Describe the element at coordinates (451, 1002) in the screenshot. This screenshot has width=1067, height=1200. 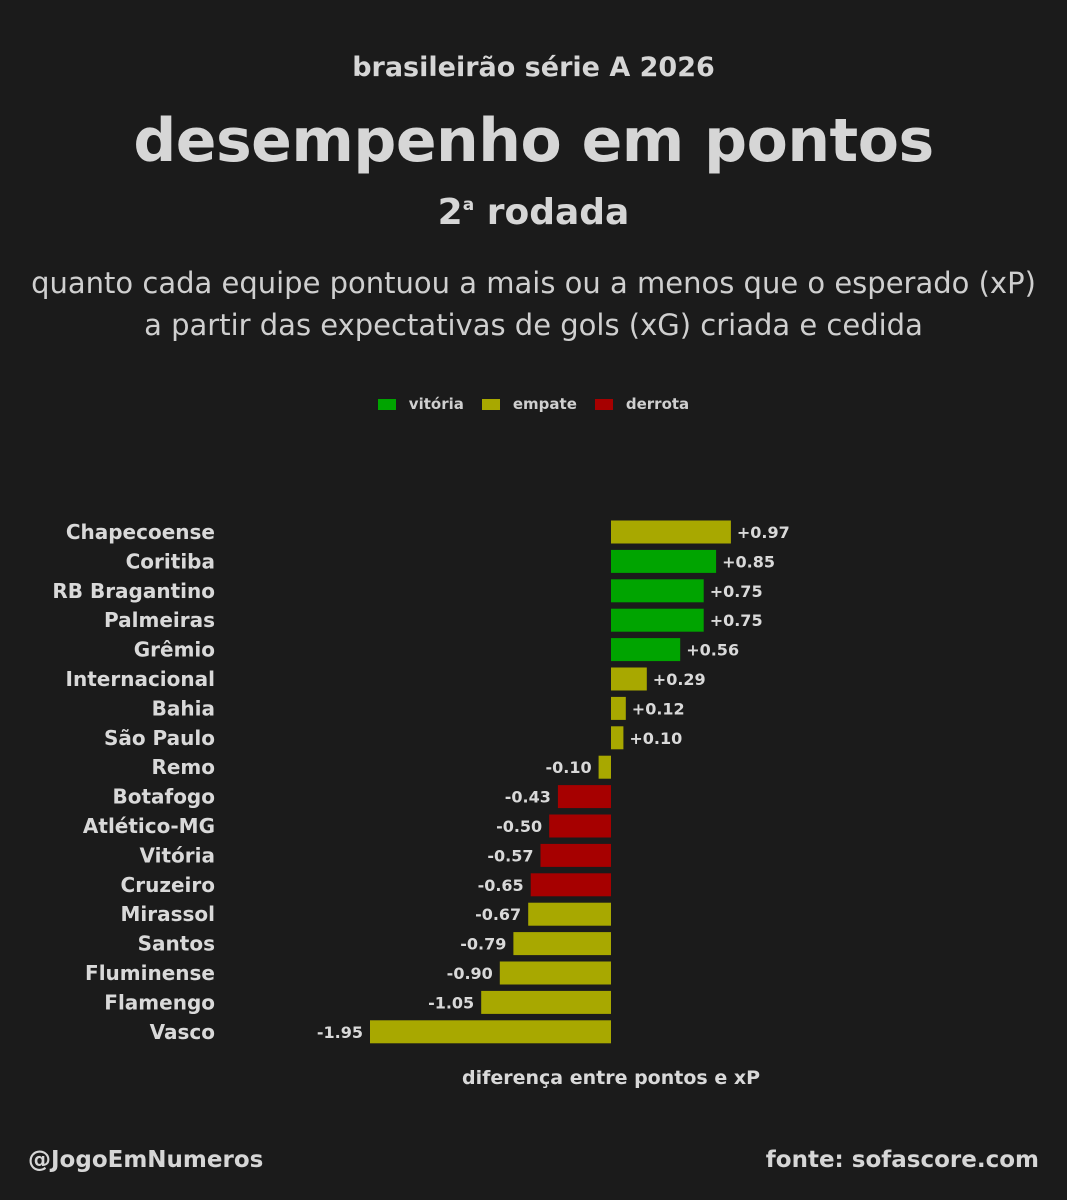
I see `value-label-flamengo: -1.05` at that location.